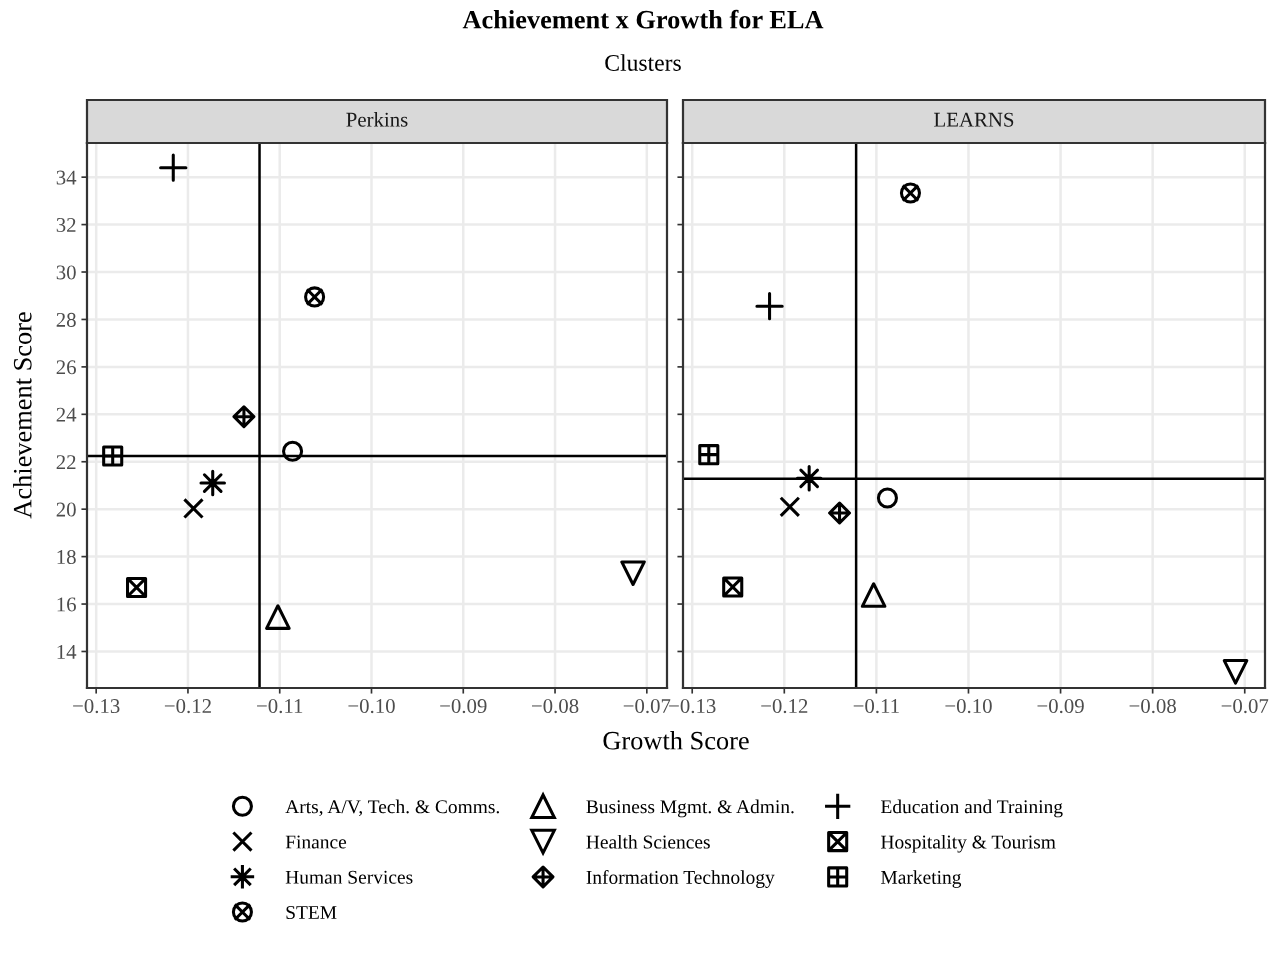 This screenshot has width=1286, height=958. I want to click on y-tick-label: 34, so click(66, 177).